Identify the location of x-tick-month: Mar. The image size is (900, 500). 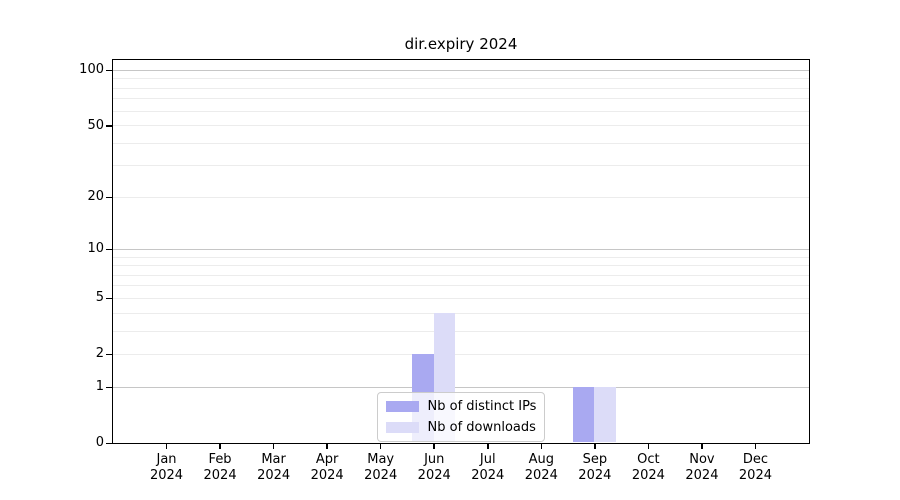
(273, 459).